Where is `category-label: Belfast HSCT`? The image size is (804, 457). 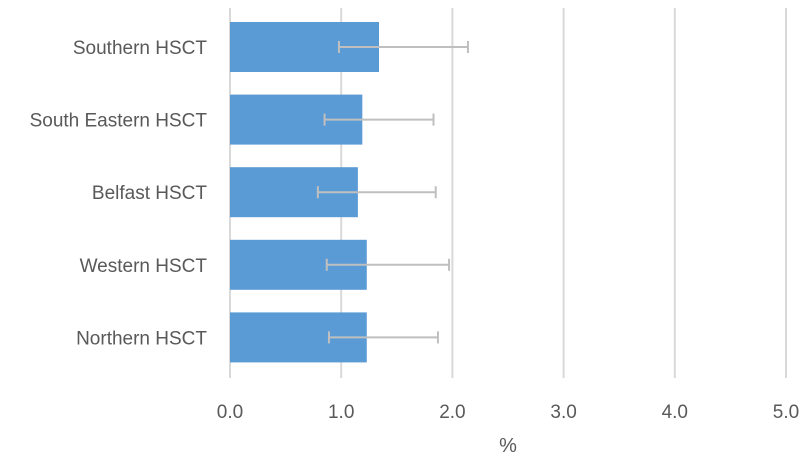
category-label: Belfast HSCT is located at coordinates (149, 193).